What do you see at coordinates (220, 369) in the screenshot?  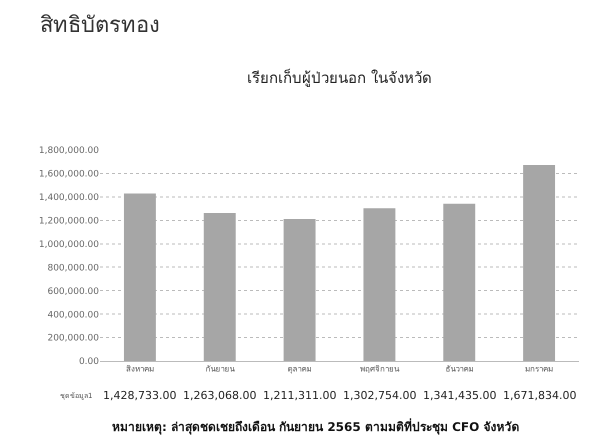 I see `x-tick-label: กันยายน` at bounding box center [220, 369].